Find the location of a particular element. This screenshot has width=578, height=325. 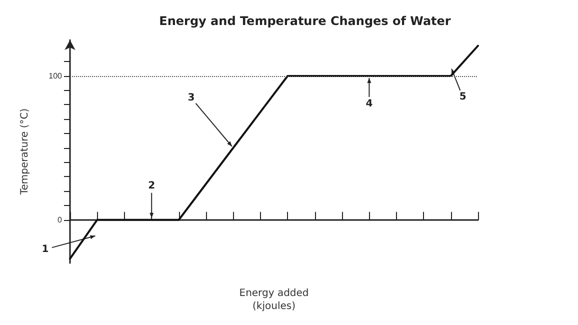

chart-title: Energy and Temperature Changes of Water is located at coordinates (305, 21).